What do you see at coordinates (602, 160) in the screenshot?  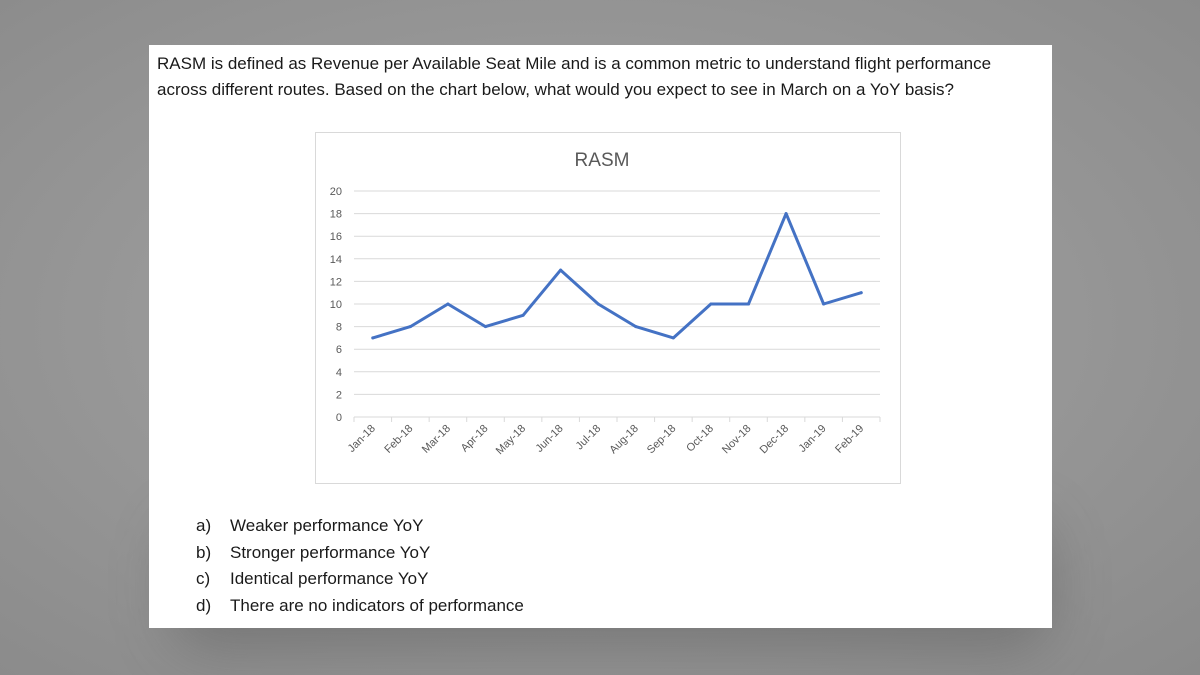 I see `chart-title: RASM` at bounding box center [602, 160].